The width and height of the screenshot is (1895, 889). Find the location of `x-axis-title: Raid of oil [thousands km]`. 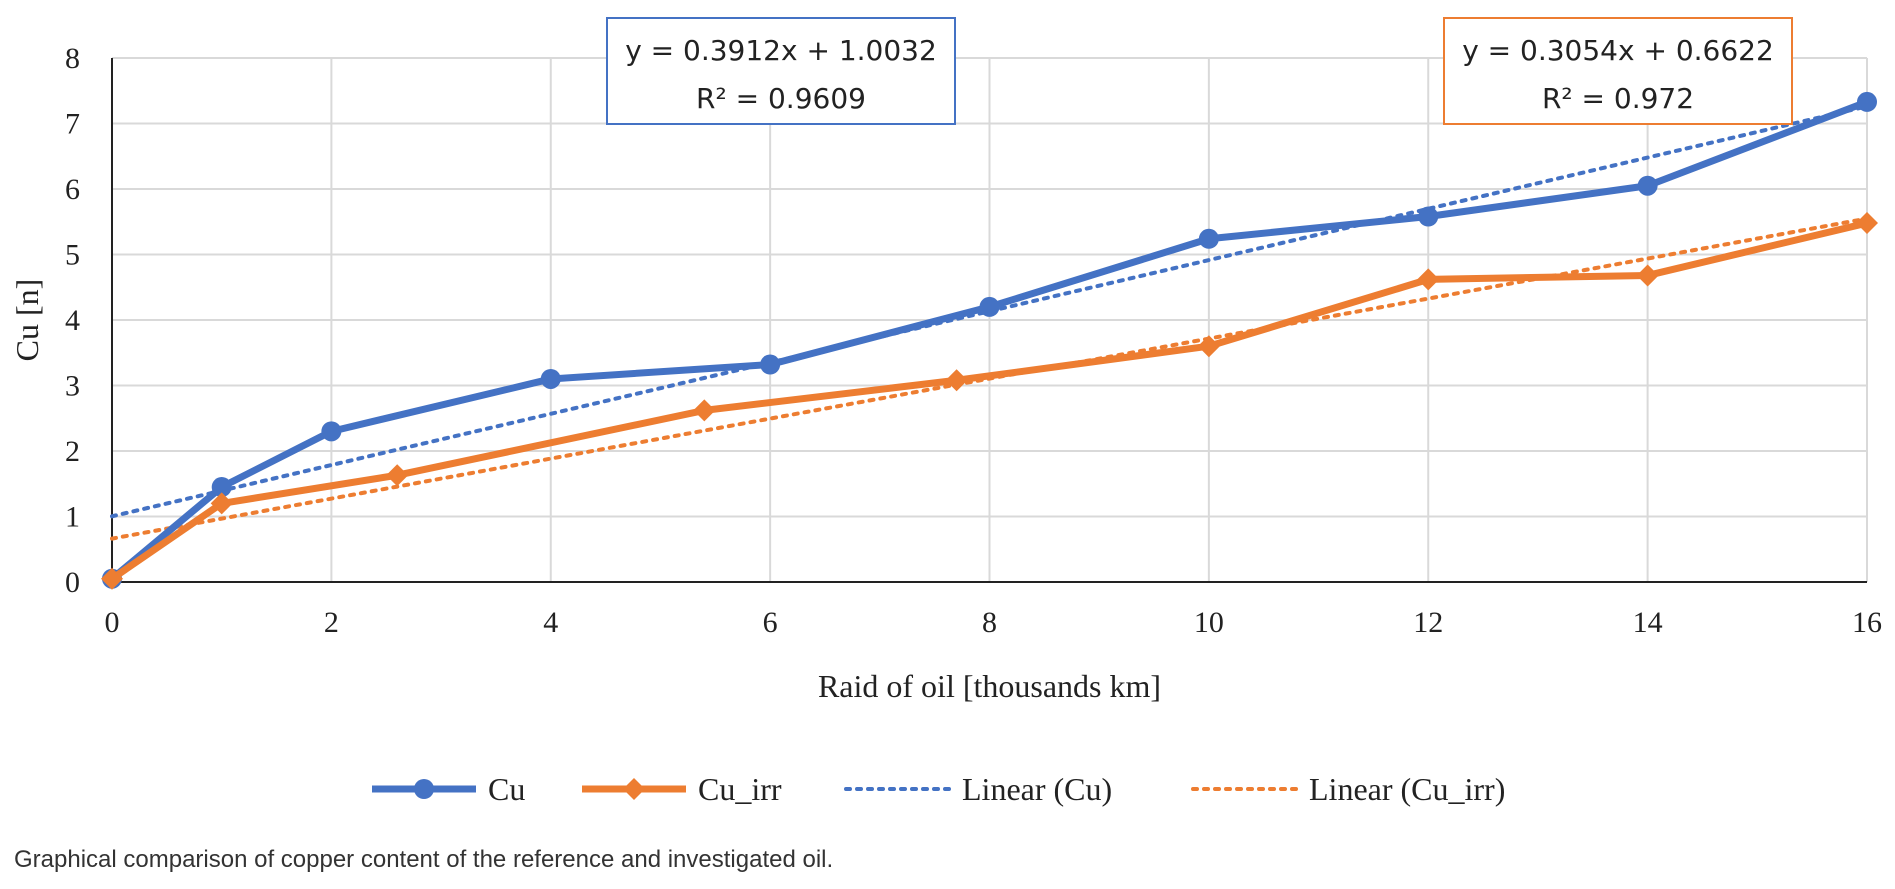

x-axis-title: Raid of oil [thousands km] is located at coordinates (989, 686).